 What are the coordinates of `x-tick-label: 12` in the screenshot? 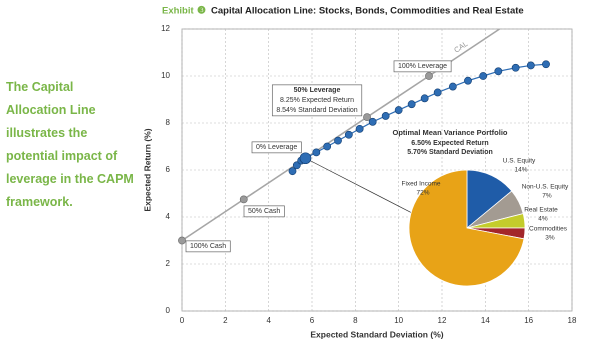 It's located at (442, 320).